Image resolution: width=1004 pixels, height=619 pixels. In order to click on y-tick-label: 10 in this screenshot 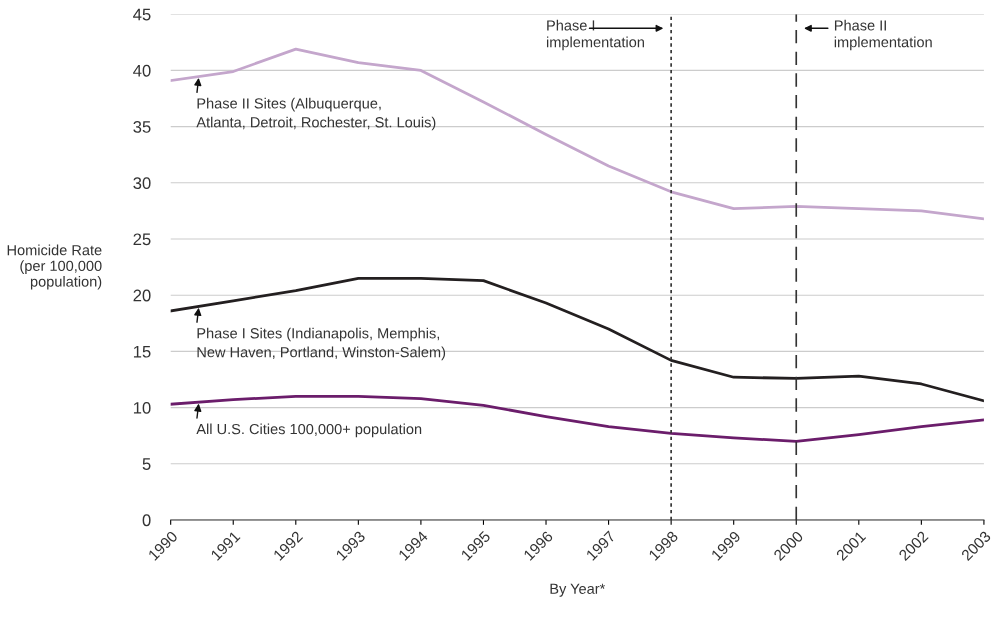, I will do `click(142, 407)`.